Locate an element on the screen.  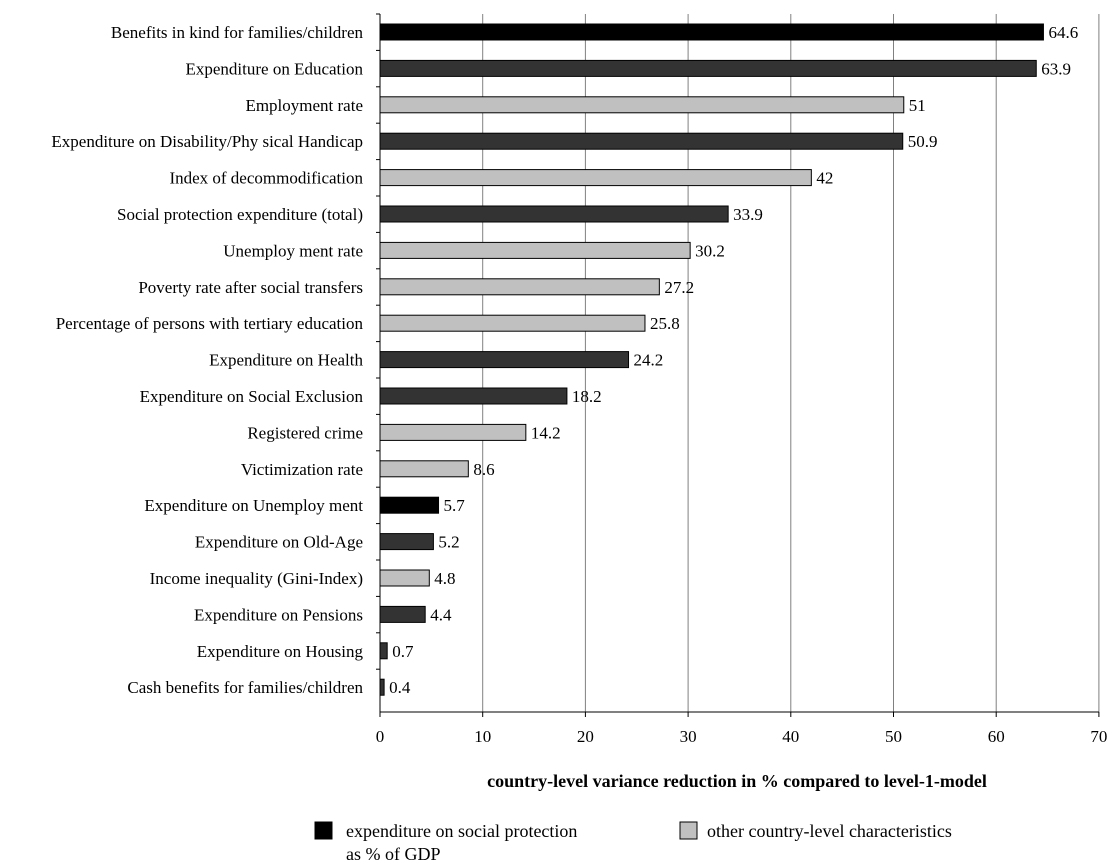
value-label: 50.9 is located at coordinates (923, 141).